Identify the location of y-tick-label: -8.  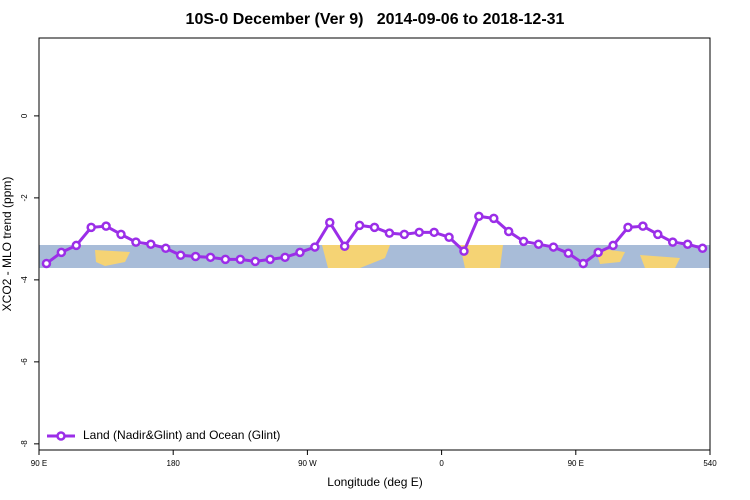
(24, 444).